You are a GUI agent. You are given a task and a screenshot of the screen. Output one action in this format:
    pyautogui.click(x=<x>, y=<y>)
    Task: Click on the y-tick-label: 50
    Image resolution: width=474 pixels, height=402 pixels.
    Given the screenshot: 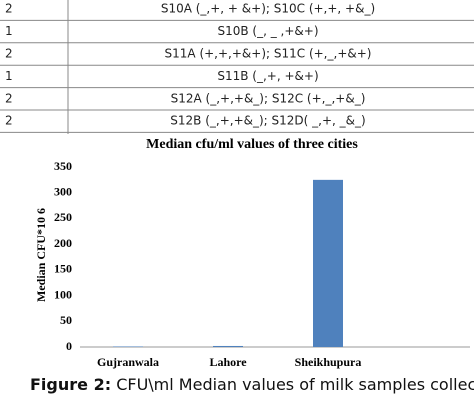 What is the action you would take?
    pyautogui.click(x=66, y=320)
    